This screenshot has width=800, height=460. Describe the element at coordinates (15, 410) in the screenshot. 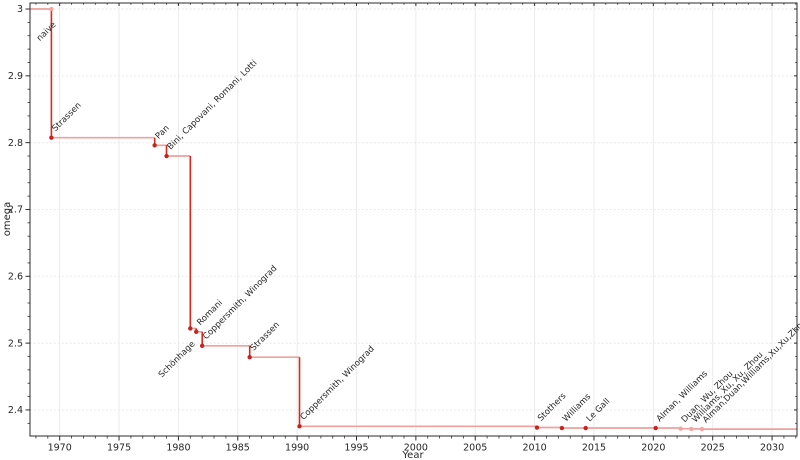

I see `y-tick-label: 2.4` at that location.